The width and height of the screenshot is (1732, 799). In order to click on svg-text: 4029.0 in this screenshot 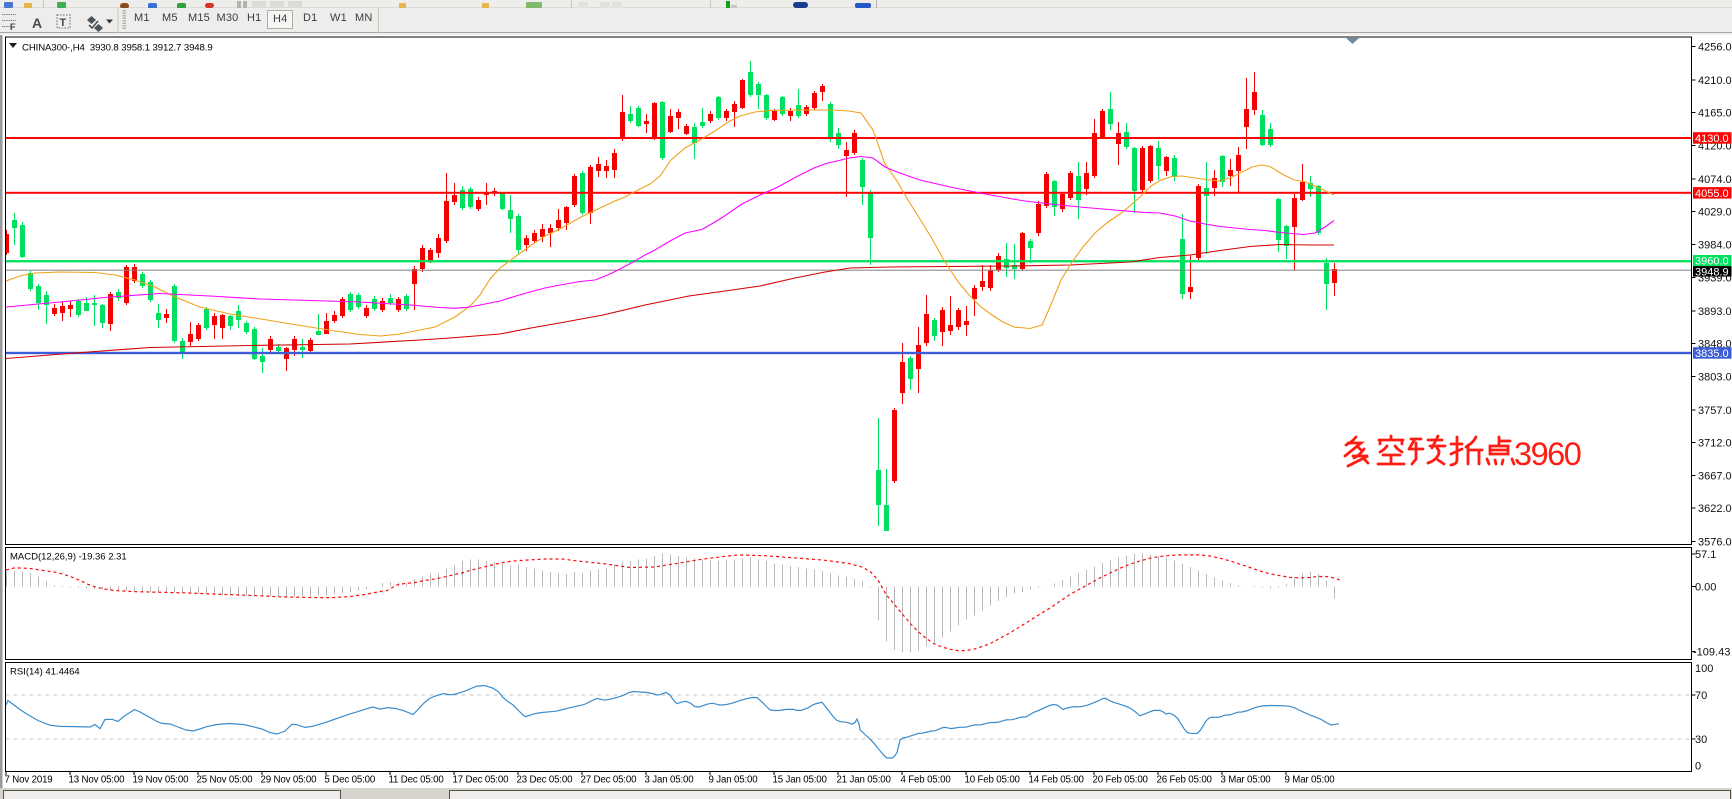, I will do `click(1715, 213)`.